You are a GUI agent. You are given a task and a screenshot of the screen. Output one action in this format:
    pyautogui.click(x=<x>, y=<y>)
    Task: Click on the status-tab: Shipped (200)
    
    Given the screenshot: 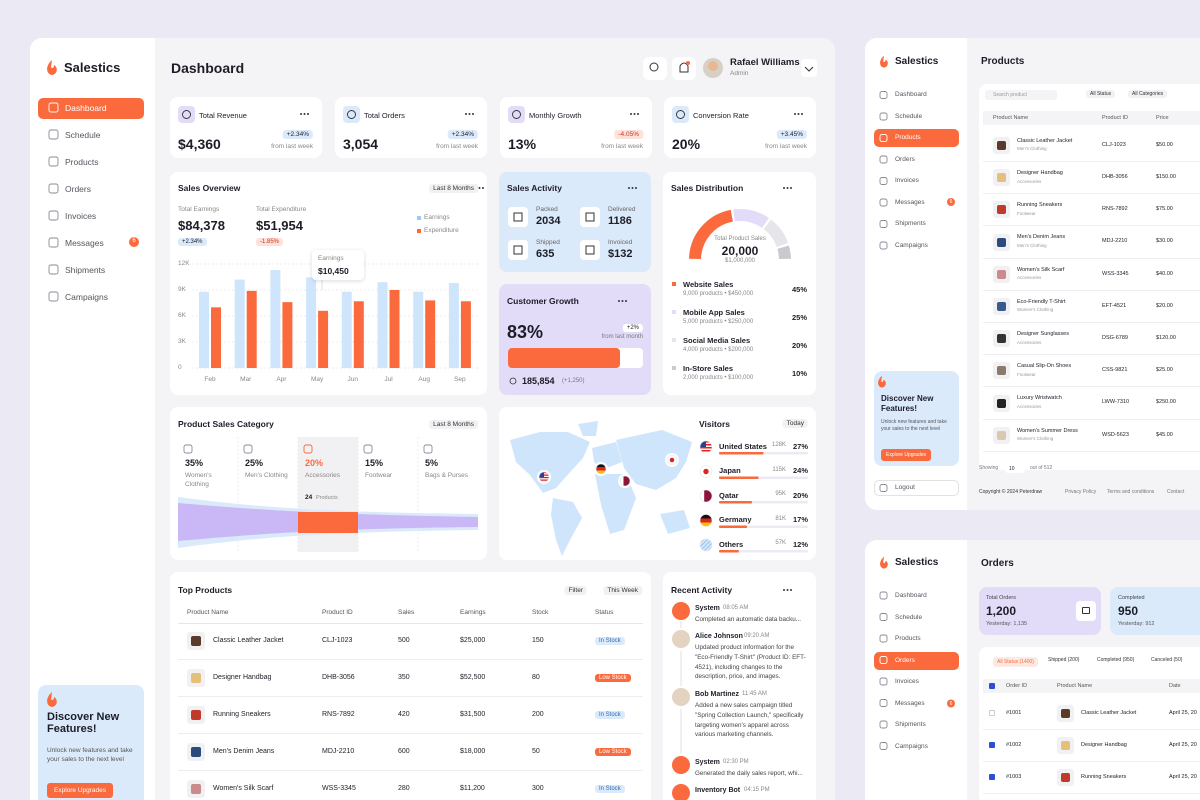 What is the action you would take?
    pyautogui.click(x=1064, y=660)
    